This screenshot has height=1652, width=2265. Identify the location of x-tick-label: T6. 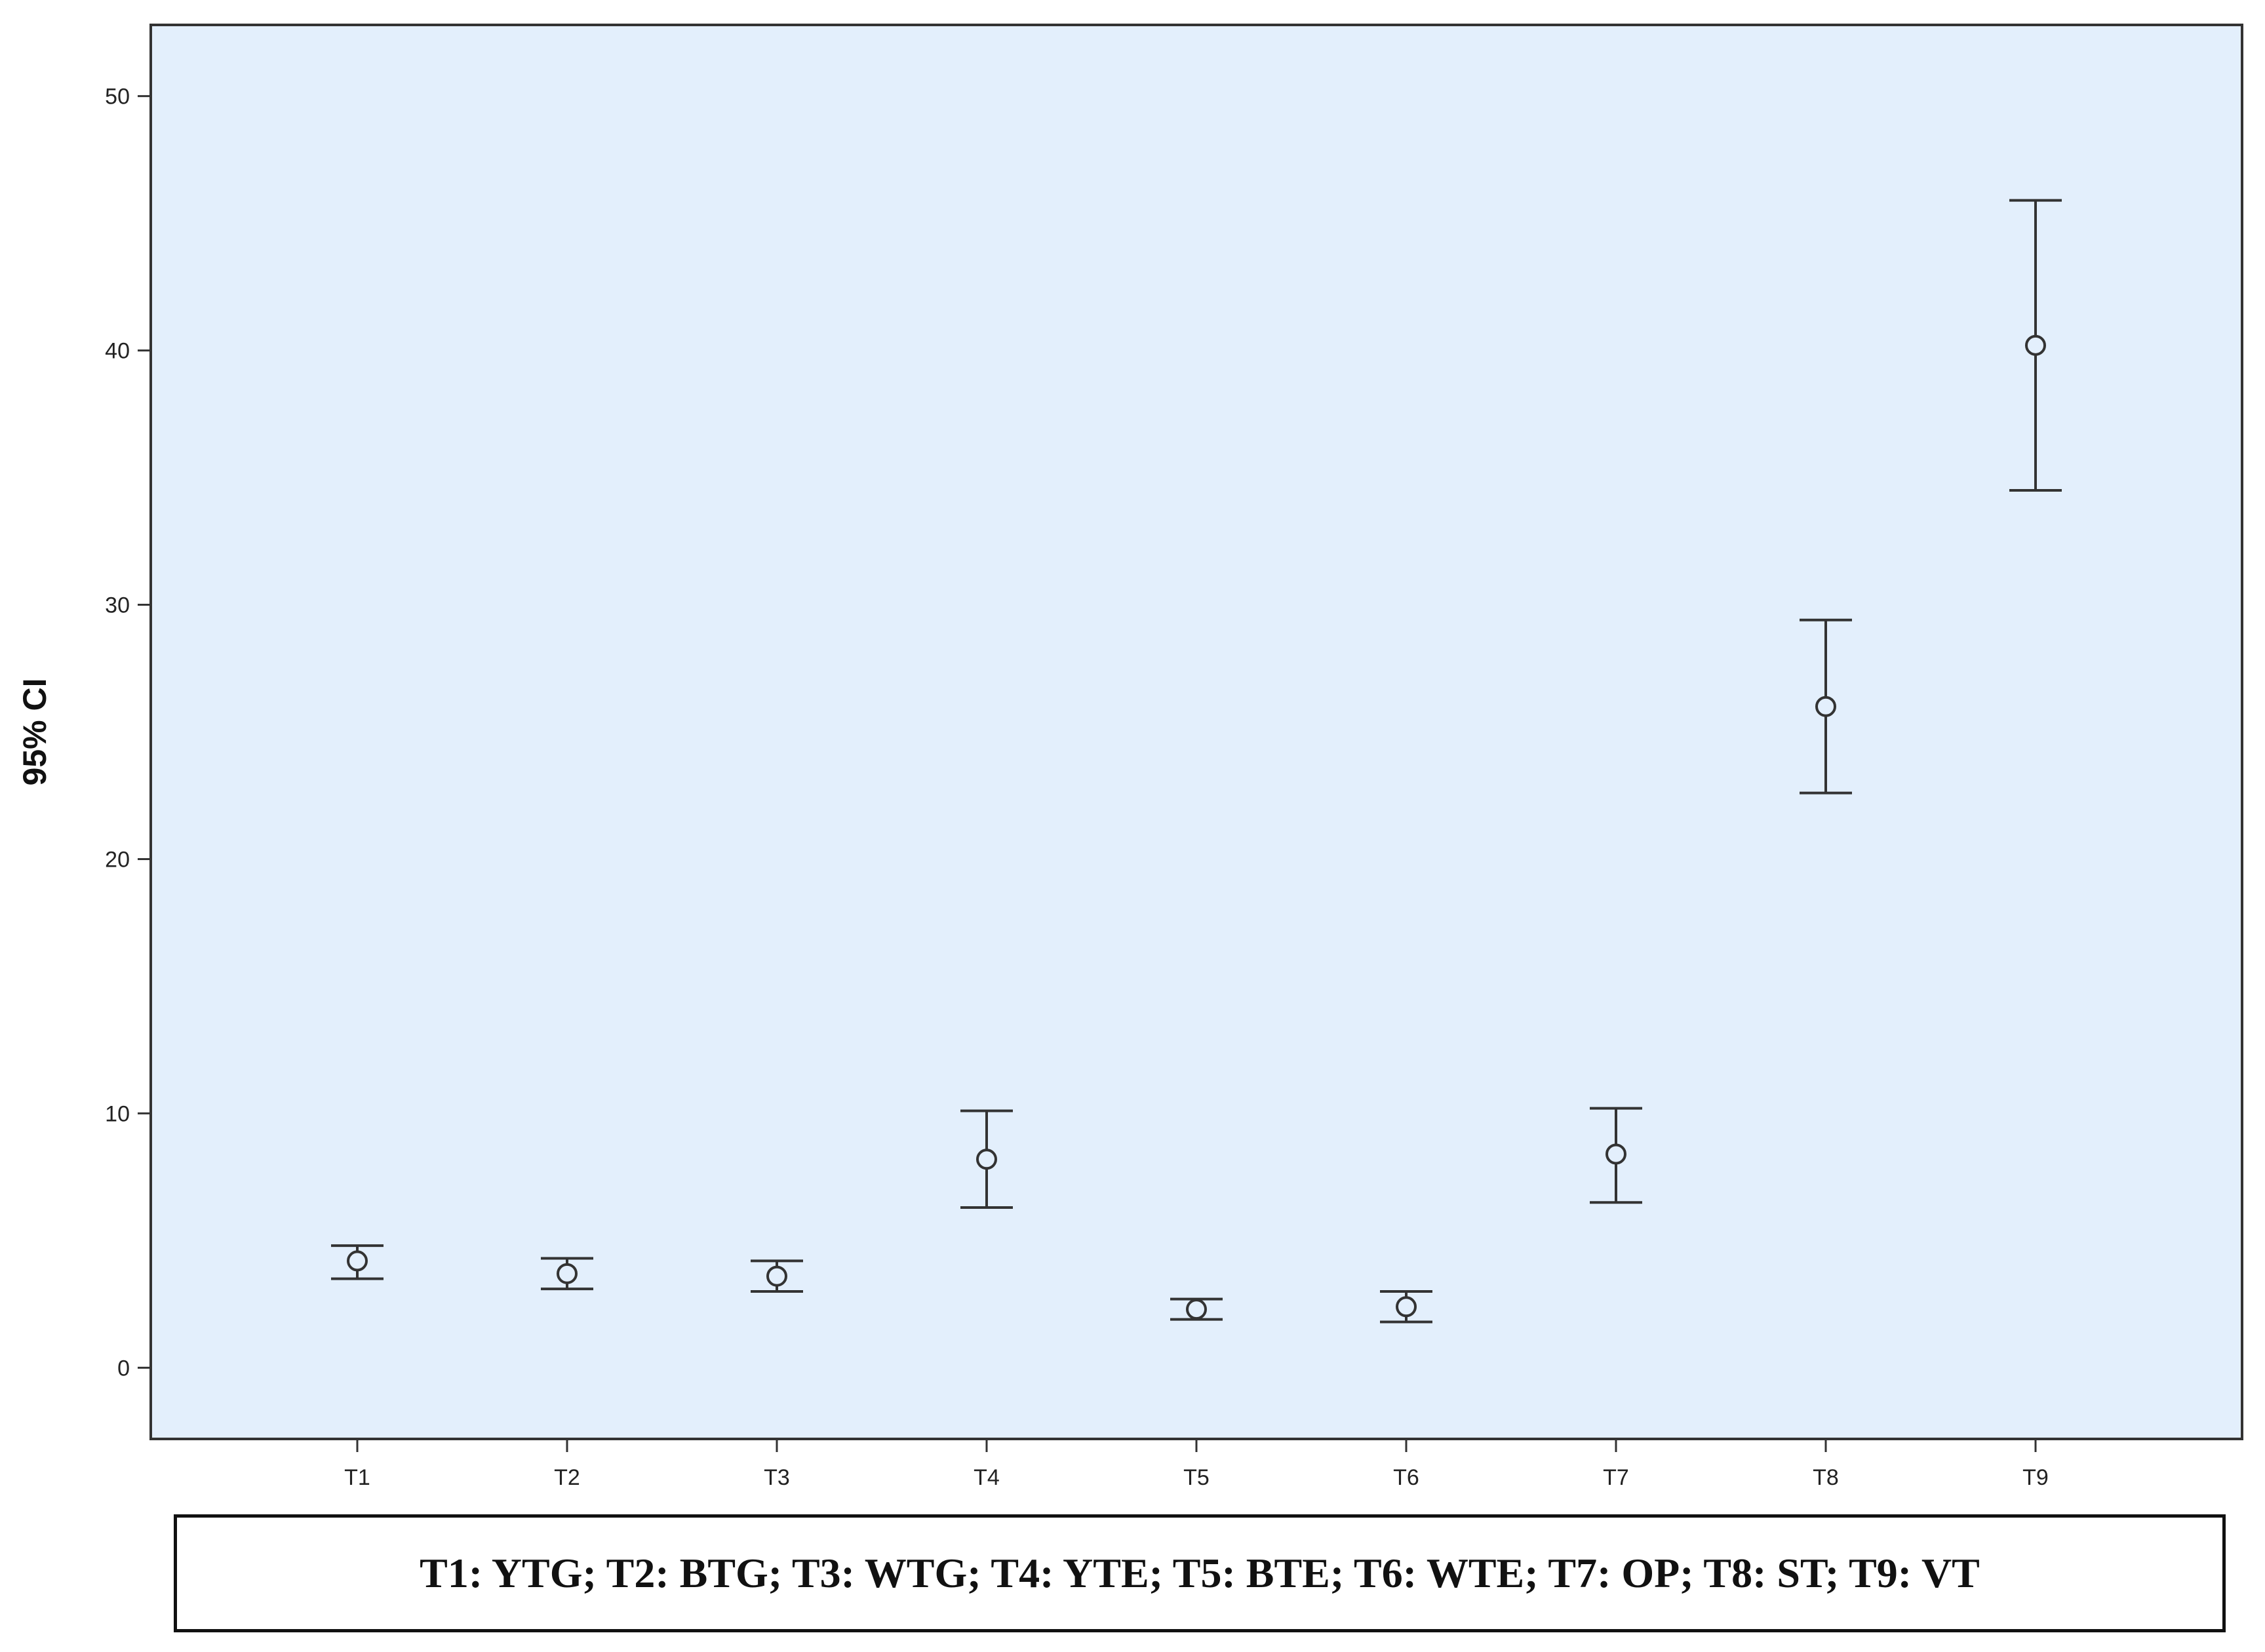
(1406, 1477).